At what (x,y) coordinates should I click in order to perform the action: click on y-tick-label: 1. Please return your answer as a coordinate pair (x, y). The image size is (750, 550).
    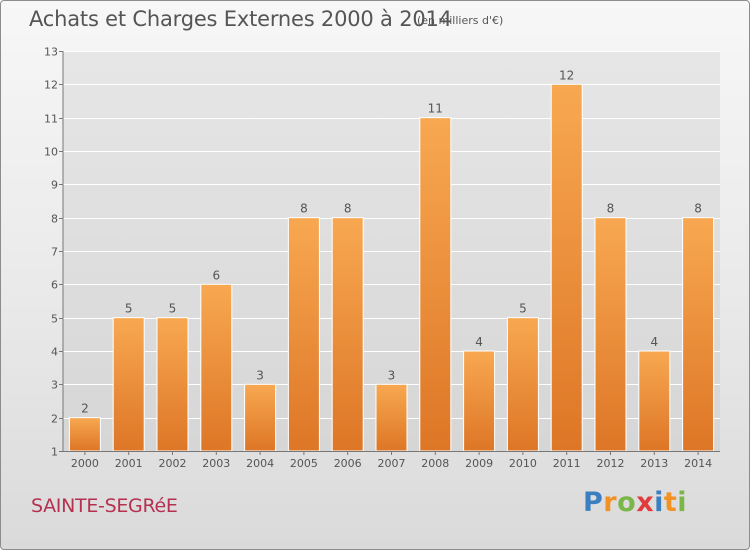
    Looking at the image, I should click on (54, 452).